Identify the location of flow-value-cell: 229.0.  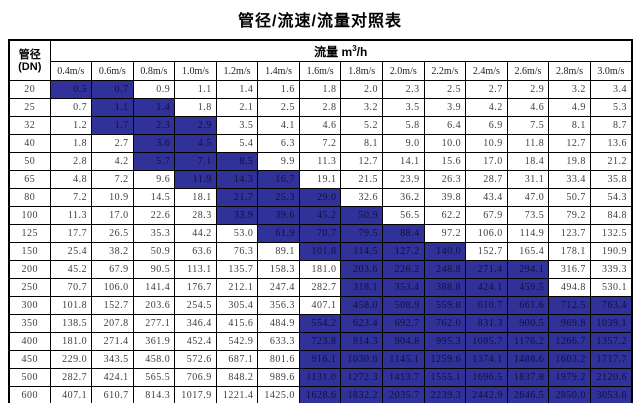
(71, 359).